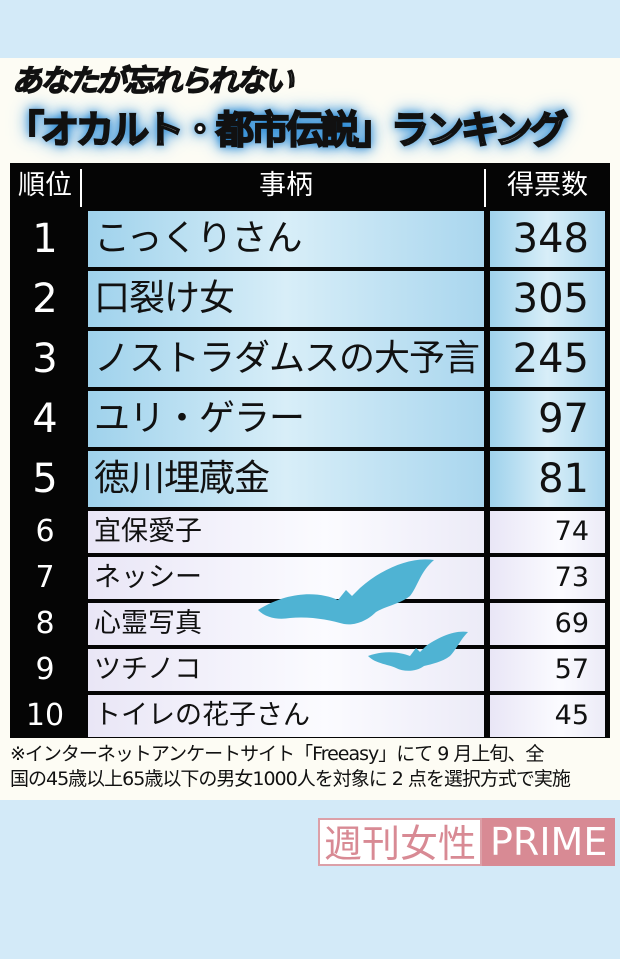  Describe the element at coordinates (547, 670) in the screenshot. I see `votes-cell: 57` at that location.